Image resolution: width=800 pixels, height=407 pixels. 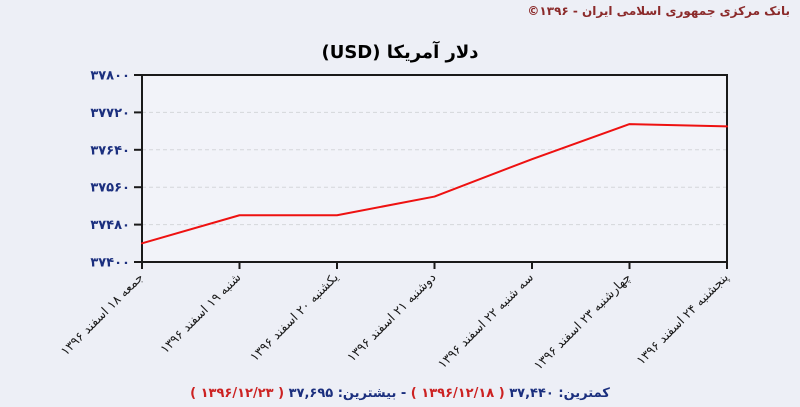 What do you see at coordinates (200, 313) in the screenshot?
I see `x-tick-label: شنبه ۱۹ اسفند ۱۳۹۶` at bounding box center [200, 313].